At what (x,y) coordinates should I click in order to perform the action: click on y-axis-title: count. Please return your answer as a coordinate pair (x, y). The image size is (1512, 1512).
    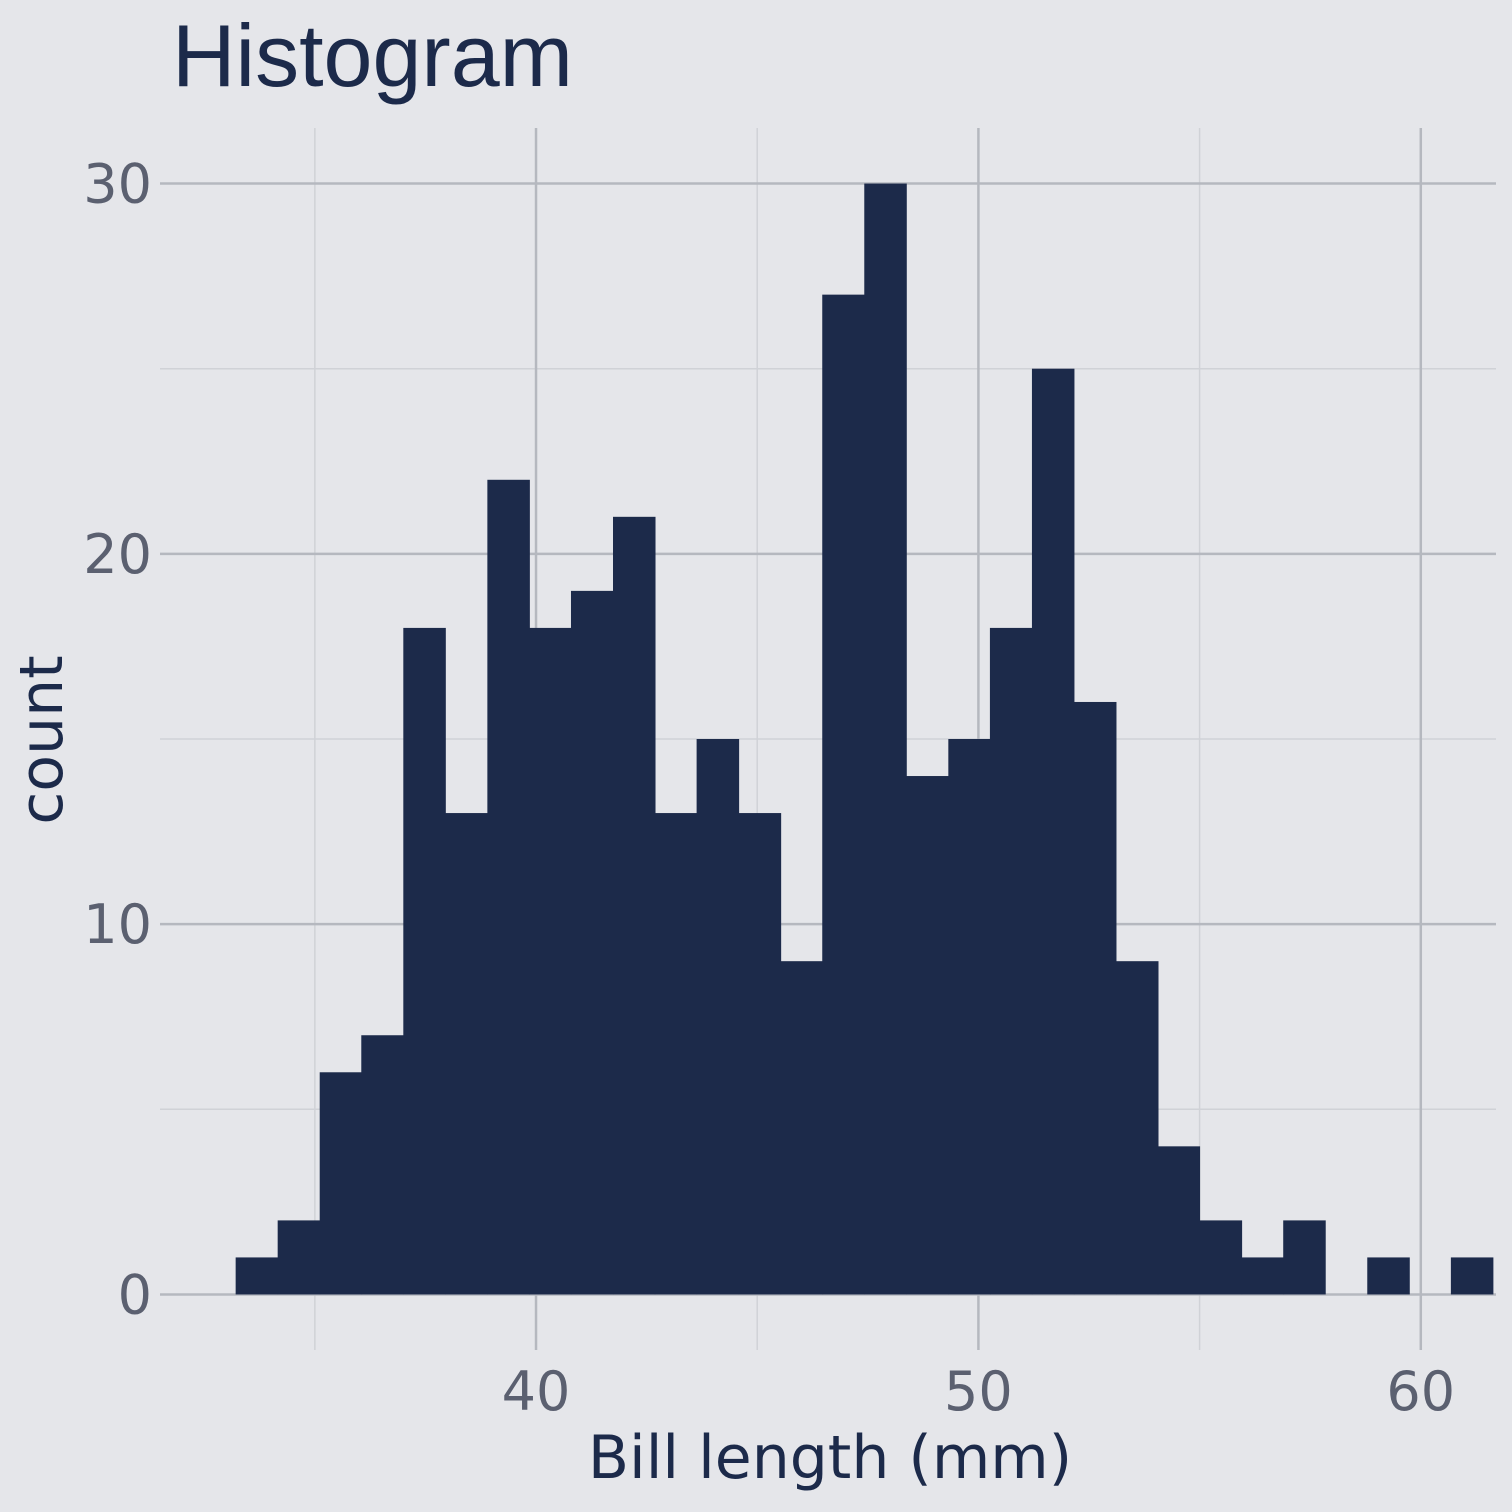
    Looking at the image, I should click on (42, 739).